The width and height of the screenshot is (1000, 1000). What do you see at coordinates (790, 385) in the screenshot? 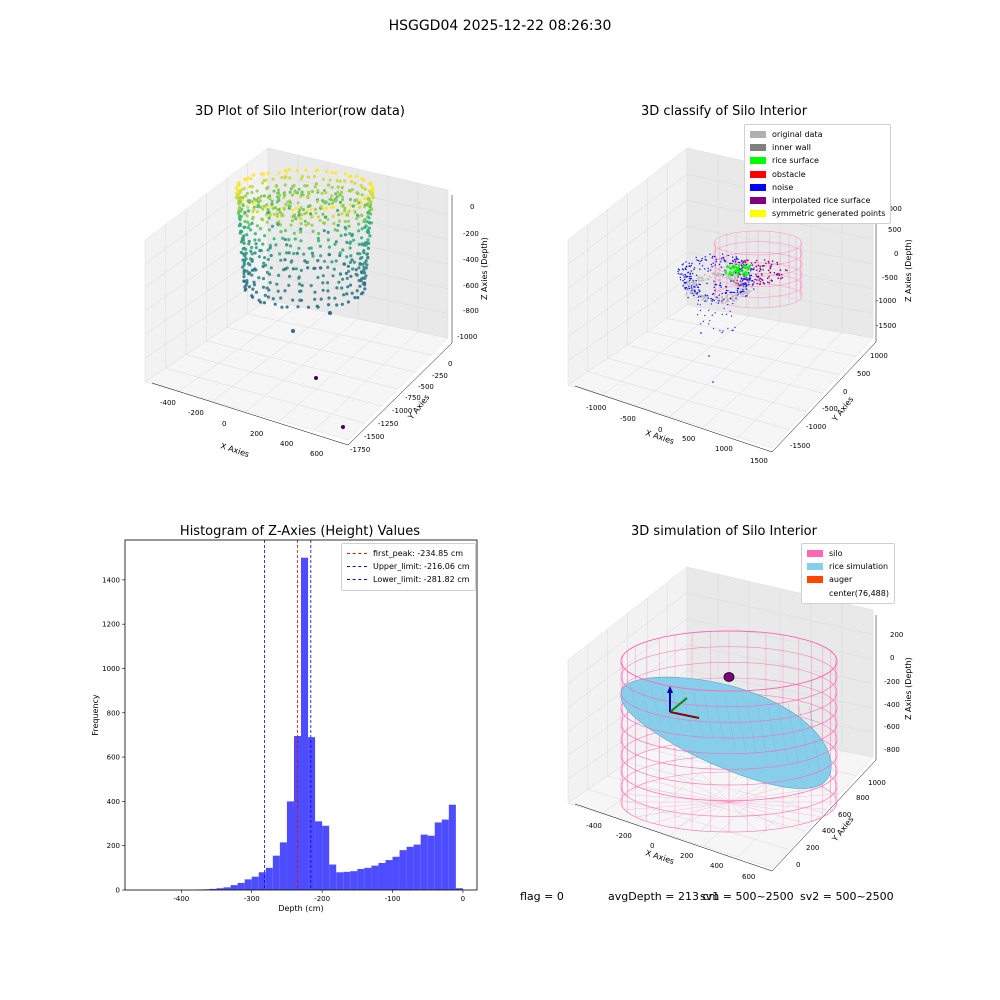
I see `grid-line` at bounding box center [790, 385].